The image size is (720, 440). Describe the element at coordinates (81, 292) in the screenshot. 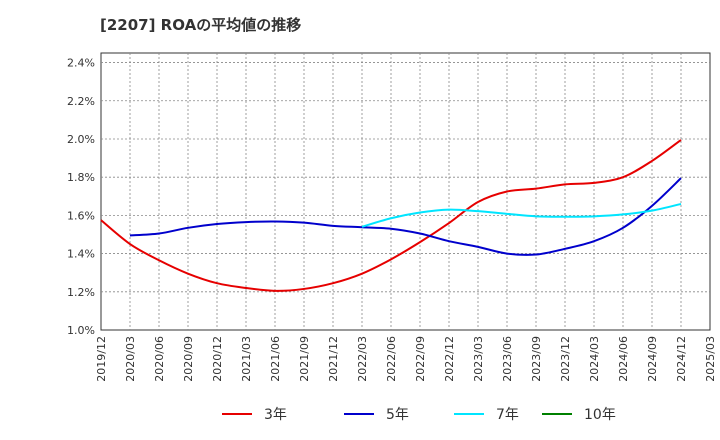

I see `y-tick-label: 1.2%` at that location.